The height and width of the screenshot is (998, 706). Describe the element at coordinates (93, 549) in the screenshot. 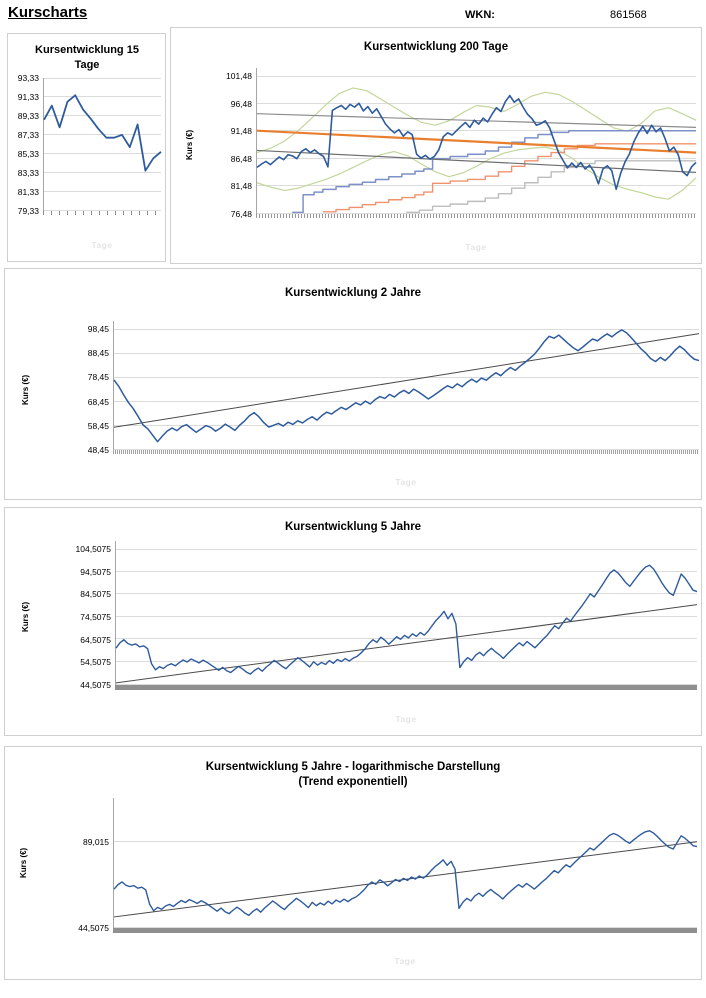

I see `y-tick-label: 104,5075` at that location.